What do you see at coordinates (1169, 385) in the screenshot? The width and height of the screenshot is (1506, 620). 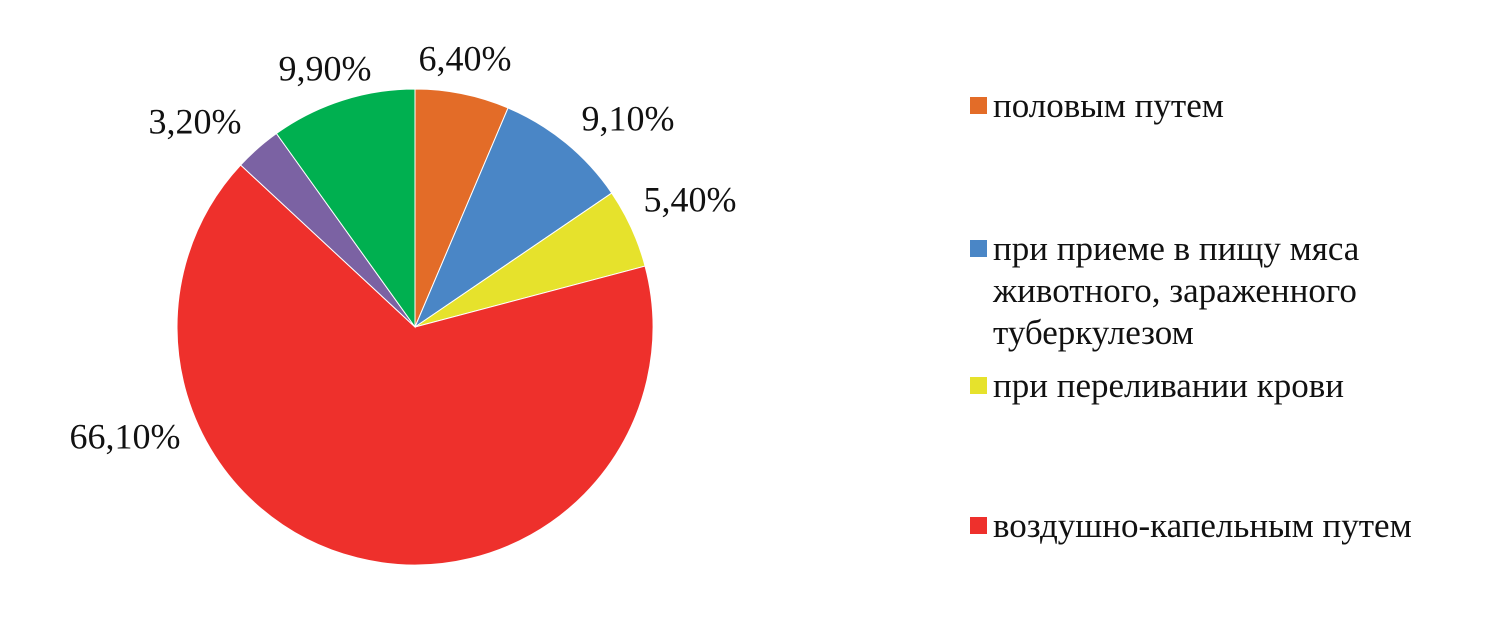 I see `legend-label: при переливании крови` at bounding box center [1169, 385].